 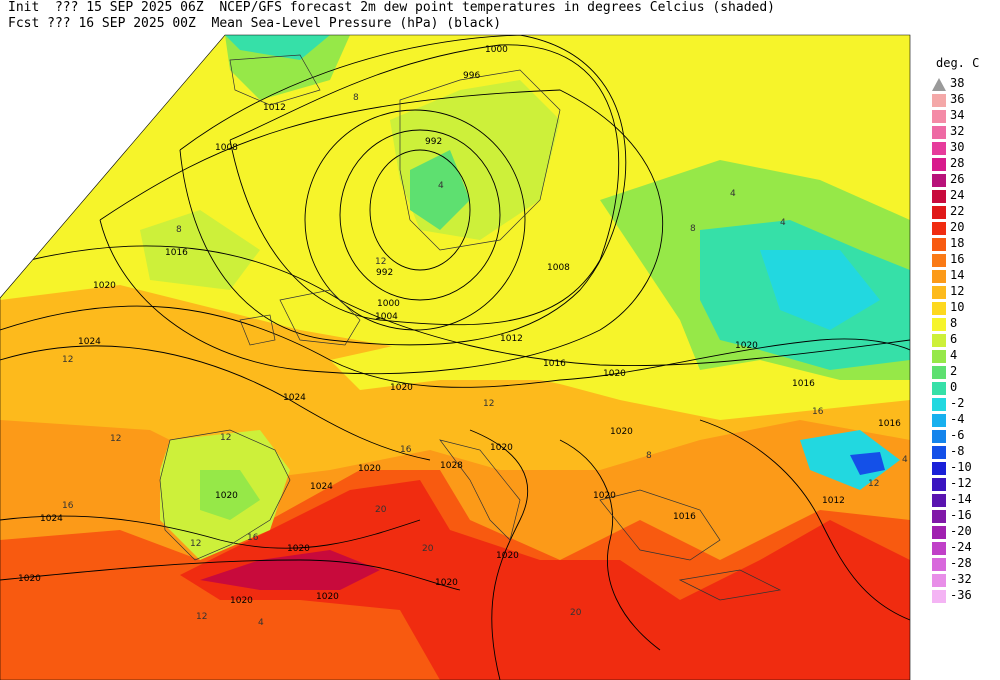 I want to click on coast-iberia, so click(x=225, y=495).